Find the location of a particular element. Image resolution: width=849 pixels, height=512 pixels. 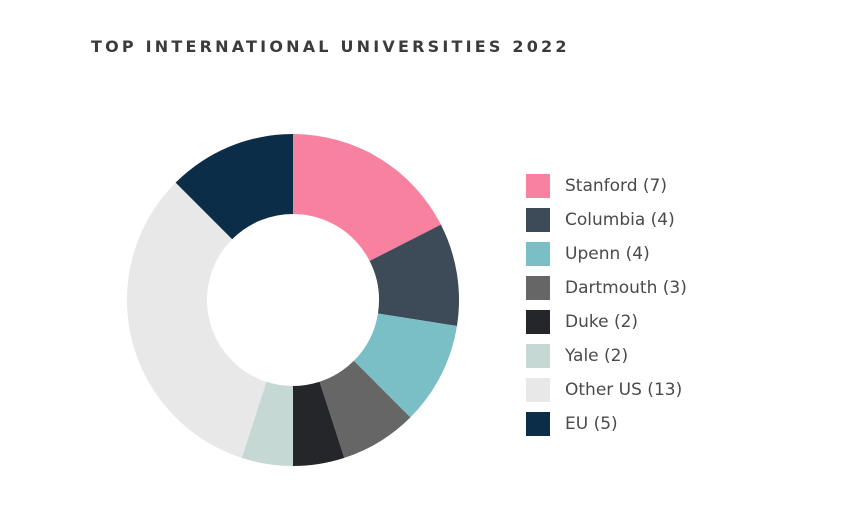

legend-item-eu: EU (5) is located at coordinates (606, 424).